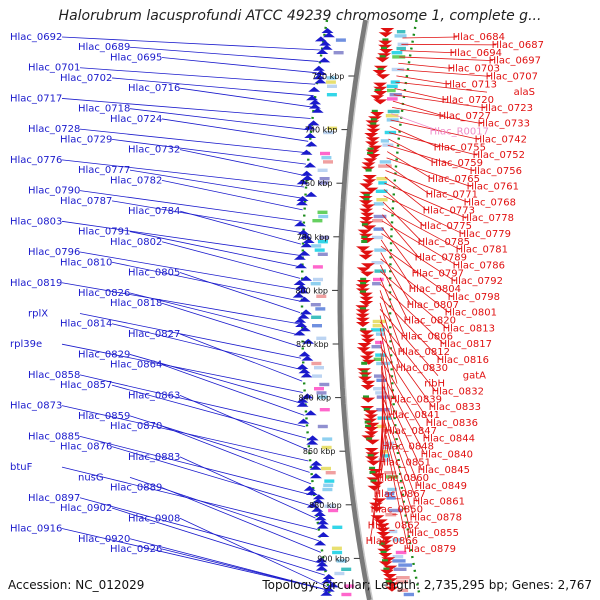 This screenshot has width=600, height=600. What do you see at coordinates (438, 273) in the screenshot?
I see `gene-label-right: Hlac_0797` at bounding box center [438, 273].